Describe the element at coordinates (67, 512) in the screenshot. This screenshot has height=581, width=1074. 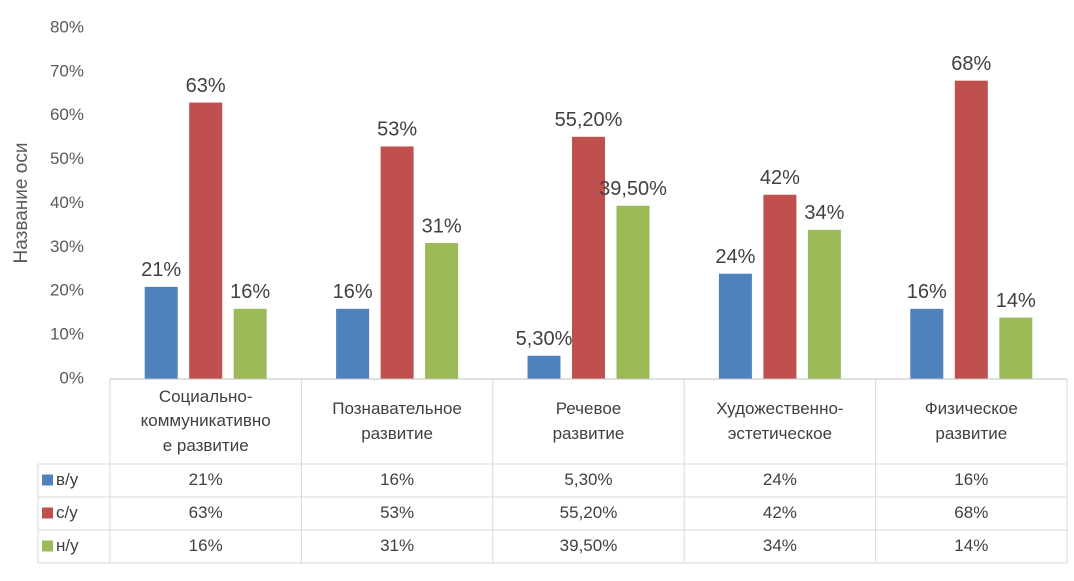
I see `legend-label: с/у` at that location.